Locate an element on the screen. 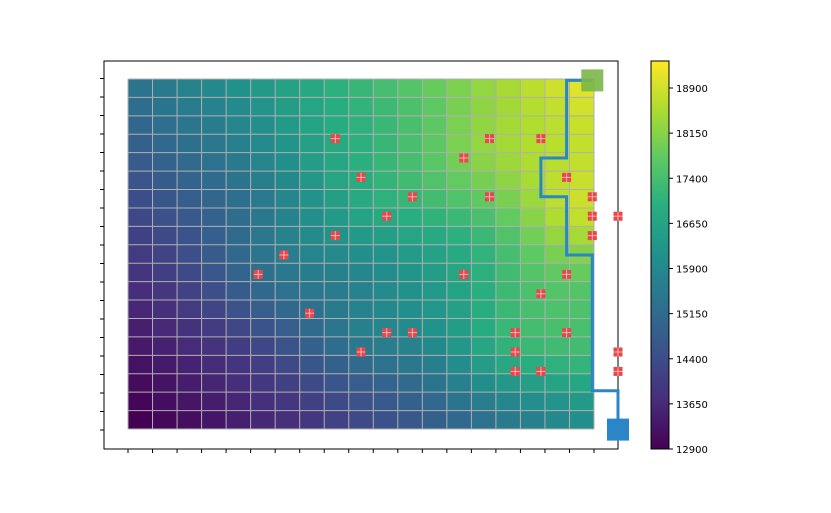 The width and height of the screenshot is (831, 513). start-marker is located at coordinates (618, 429).